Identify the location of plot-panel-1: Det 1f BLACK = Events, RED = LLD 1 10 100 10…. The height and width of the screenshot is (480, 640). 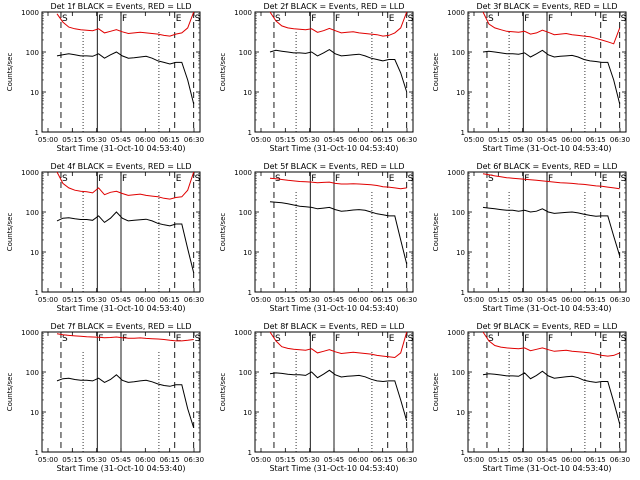
(105, 77).